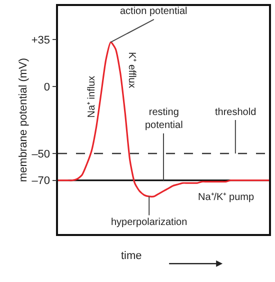 This screenshot has width=275, height=282. Describe the element at coordinates (235, 112) in the screenshot. I see `ref-line-label: threshold` at that location.